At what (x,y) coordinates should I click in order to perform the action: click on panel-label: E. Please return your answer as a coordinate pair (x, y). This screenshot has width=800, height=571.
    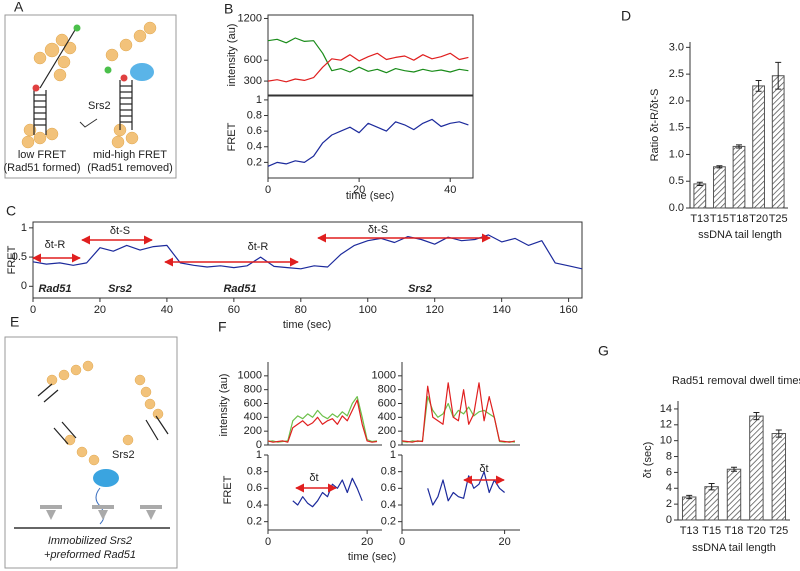
    Looking at the image, I should click on (14, 322).